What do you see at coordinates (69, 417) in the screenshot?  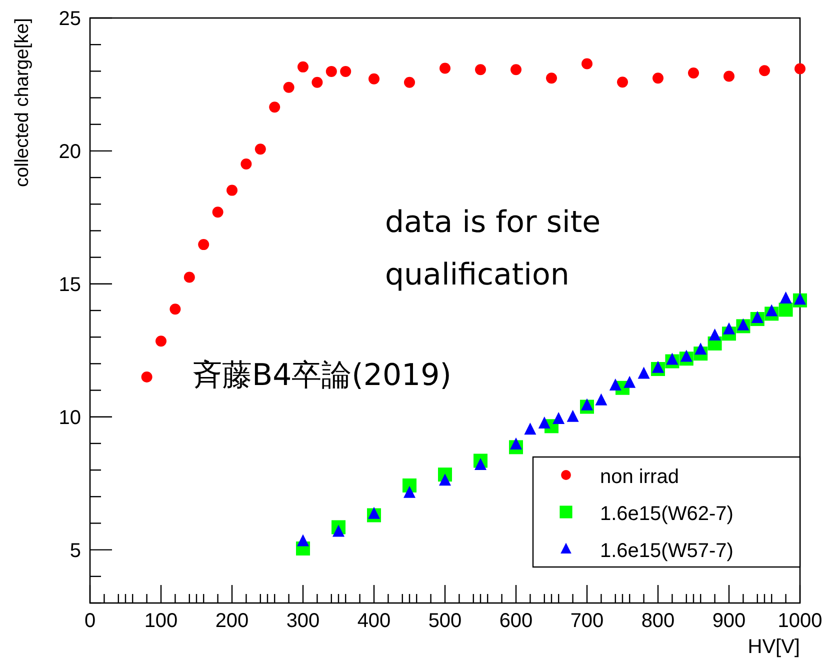 I see `y-tick-label: 10` at bounding box center [69, 417].